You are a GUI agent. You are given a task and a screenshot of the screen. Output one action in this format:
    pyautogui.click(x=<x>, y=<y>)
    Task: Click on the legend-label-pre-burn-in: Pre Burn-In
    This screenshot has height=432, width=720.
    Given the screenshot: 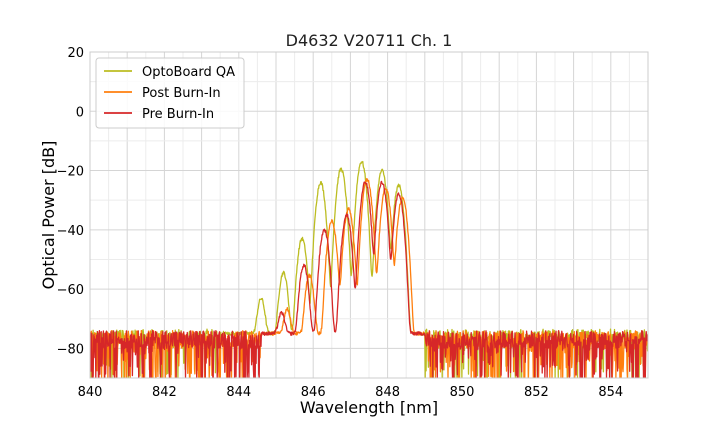 What is the action you would take?
    pyautogui.click(x=178, y=114)
    